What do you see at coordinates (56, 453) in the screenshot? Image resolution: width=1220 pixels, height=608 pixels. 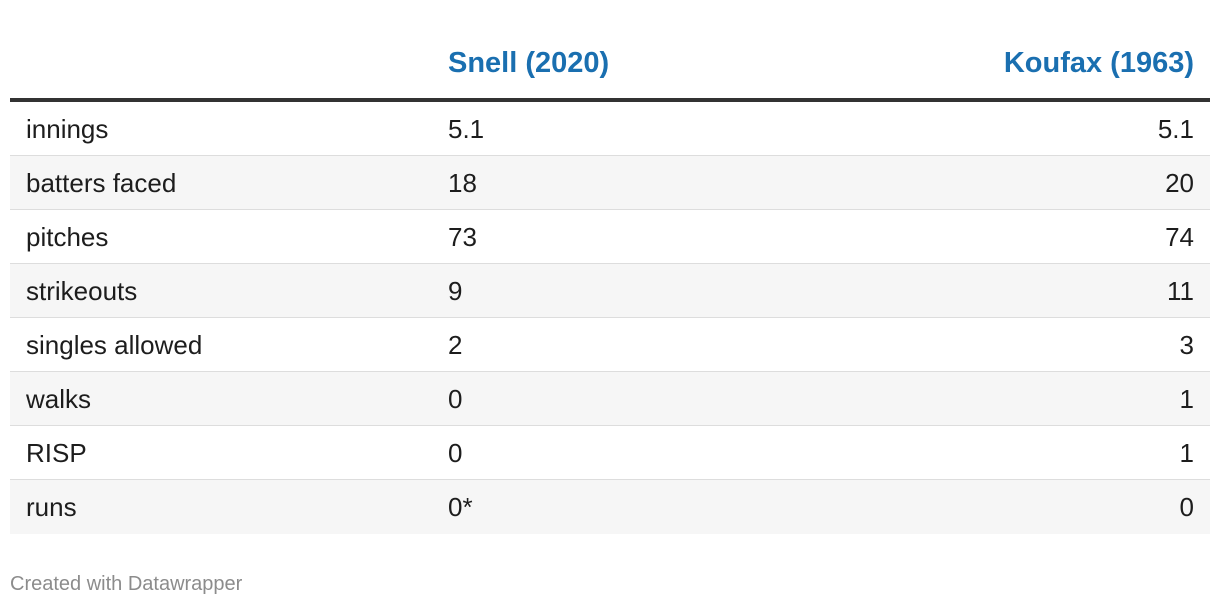 I see `row-label: RISP` at bounding box center [56, 453].